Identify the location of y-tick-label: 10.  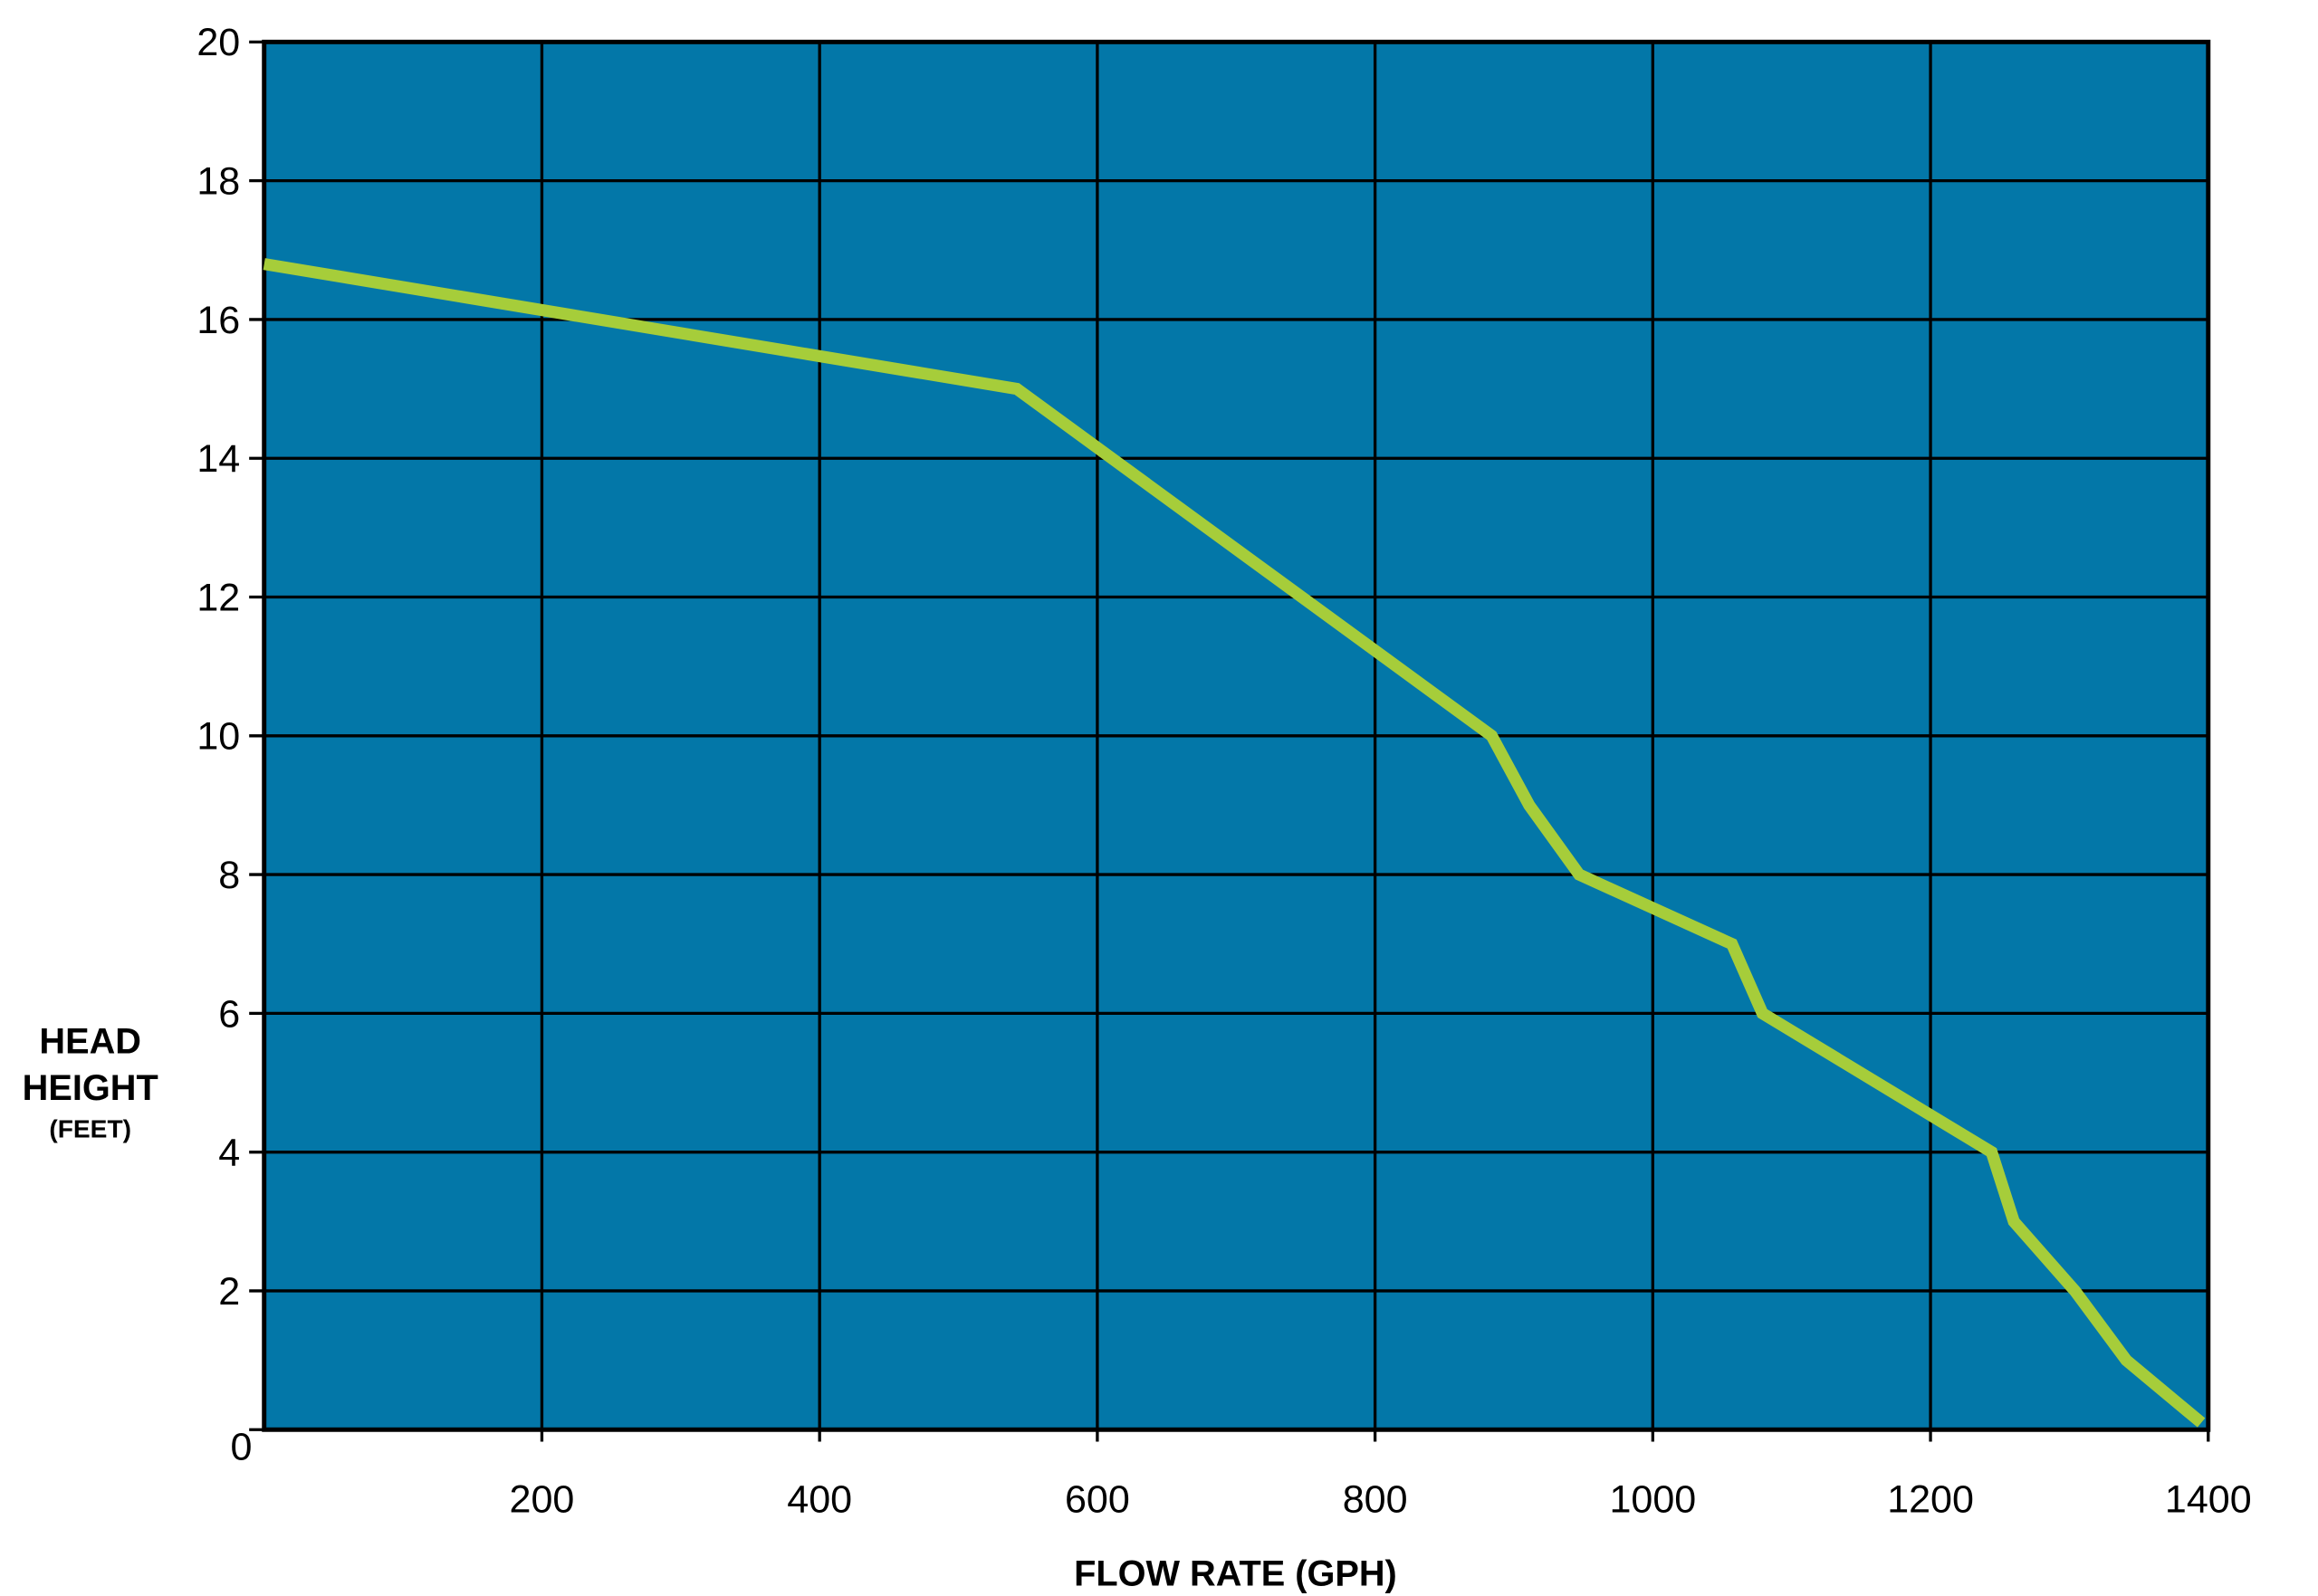
(218, 737).